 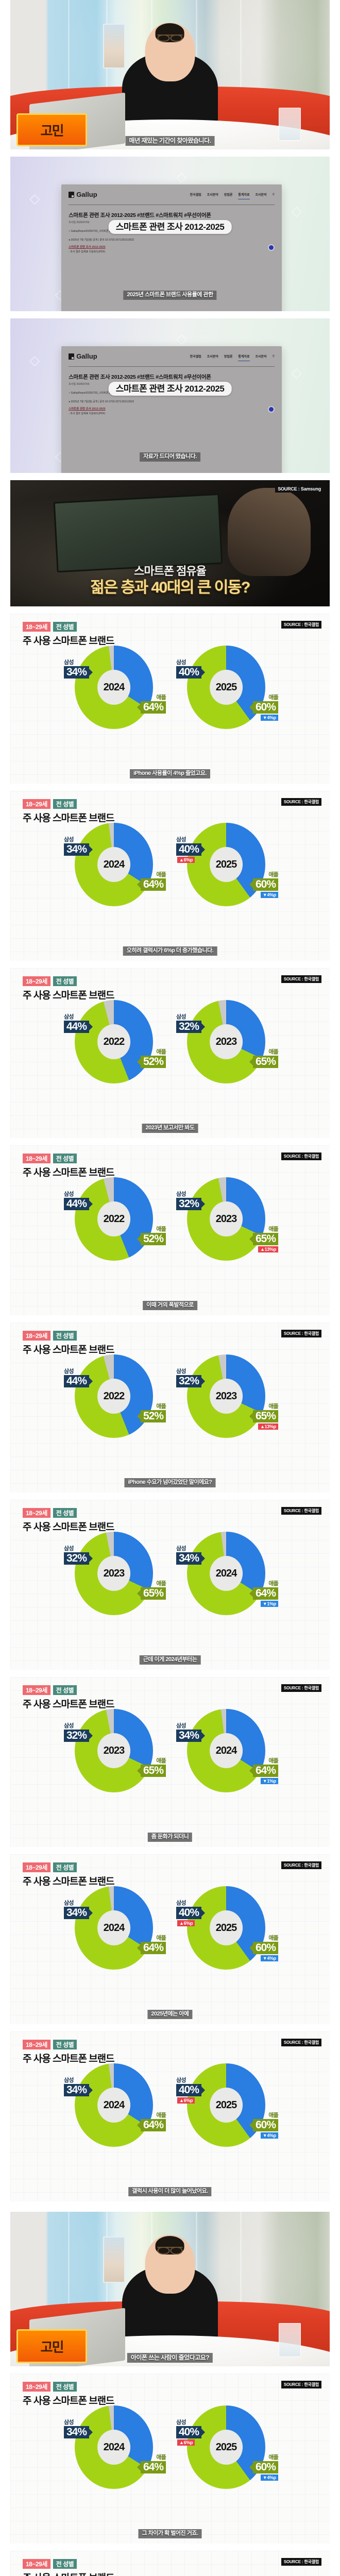 I want to click on title-block: 스마트폰 점유율 젊은 층과 40대의 큰 이동?, so click(x=170, y=581).